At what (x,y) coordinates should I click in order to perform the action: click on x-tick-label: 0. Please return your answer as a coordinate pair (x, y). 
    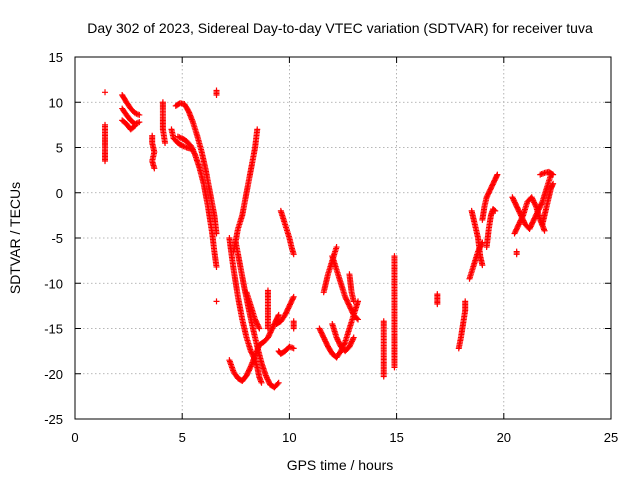
    Looking at the image, I should click on (74, 437).